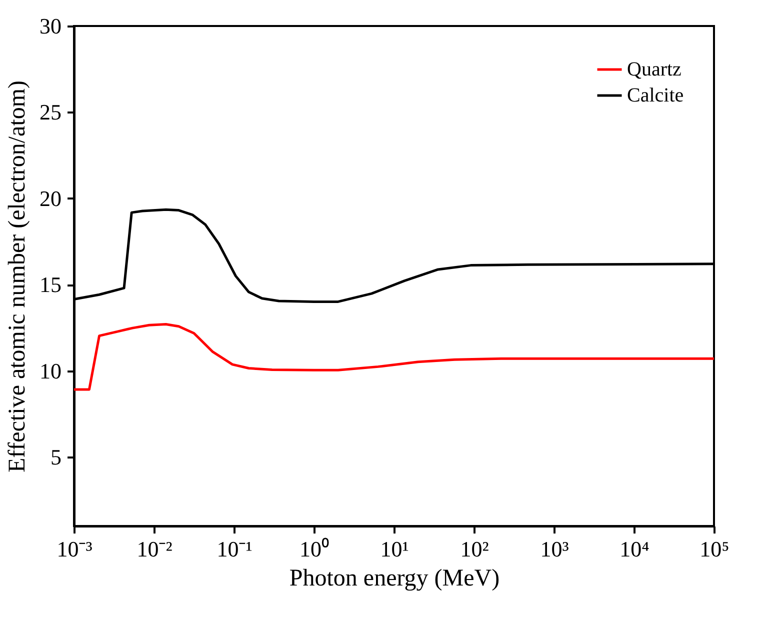  What do you see at coordinates (715, 549) in the screenshot?
I see `x-tick-label: 10⁵` at bounding box center [715, 549].